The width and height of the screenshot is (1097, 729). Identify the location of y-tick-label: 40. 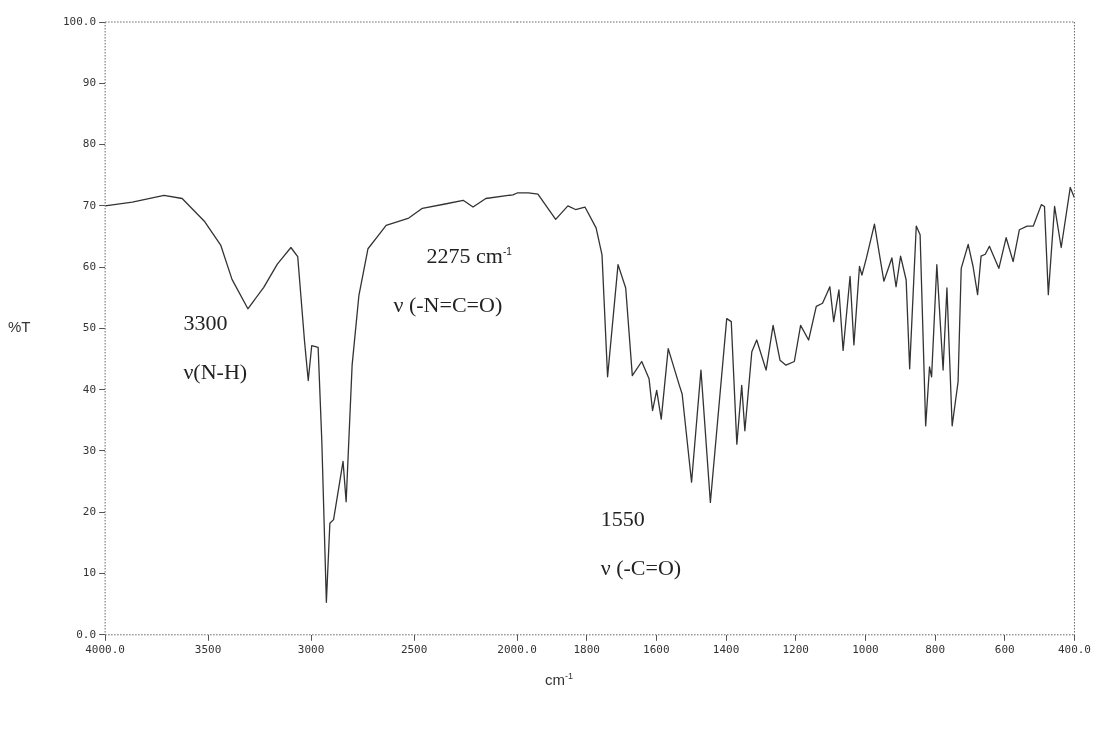
(89, 389).